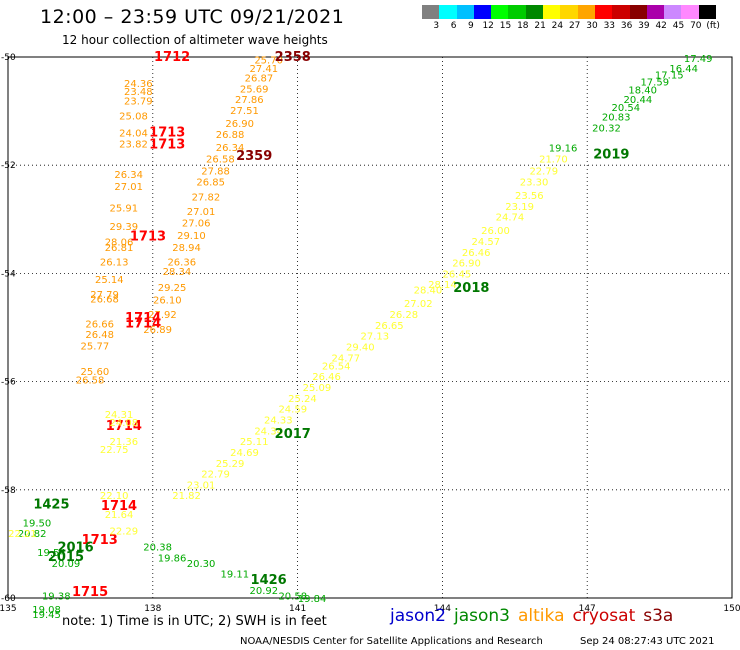 The height and width of the screenshot is (650, 740). What do you see at coordinates (138, 101) in the screenshot?
I see `data-point: 23.79` at bounding box center [138, 101].